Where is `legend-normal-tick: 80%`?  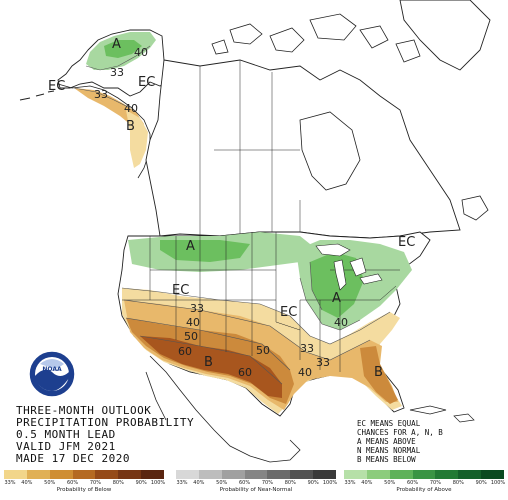 legend-normal-tick: 80% is located at coordinates (290, 483).